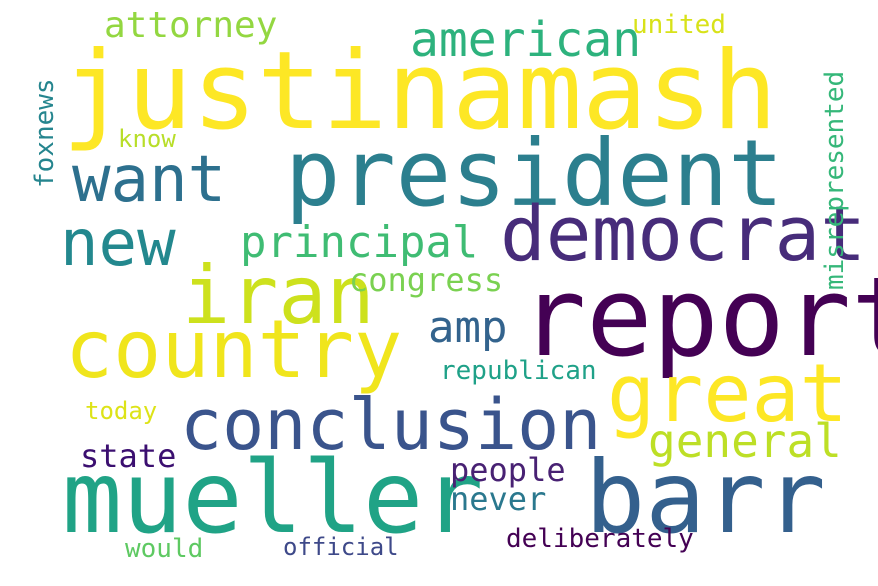 Image resolution: width=878 pixels, height=586 pixels. What do you see at coordinates (191, 25) in the screenshot?
I see `word-attorney: attorney` at bounding box center [191, 25].